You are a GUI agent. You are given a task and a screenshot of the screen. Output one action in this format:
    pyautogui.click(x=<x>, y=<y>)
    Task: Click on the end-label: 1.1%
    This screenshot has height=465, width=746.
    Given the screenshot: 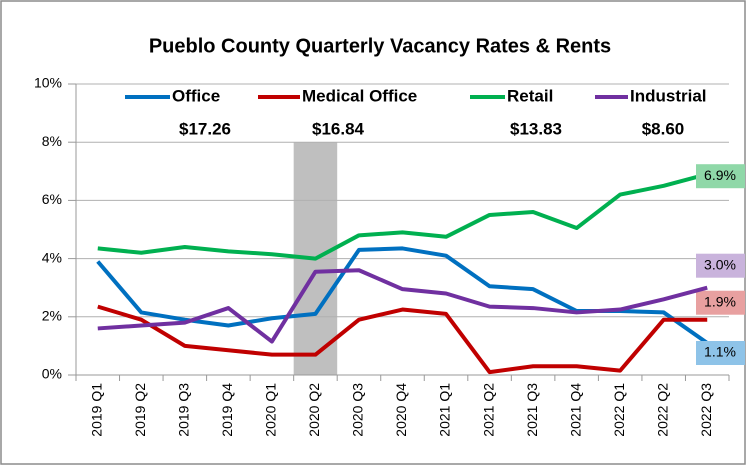 What is the action you would take?
    pyautogui.click(x=720, y=352)
    